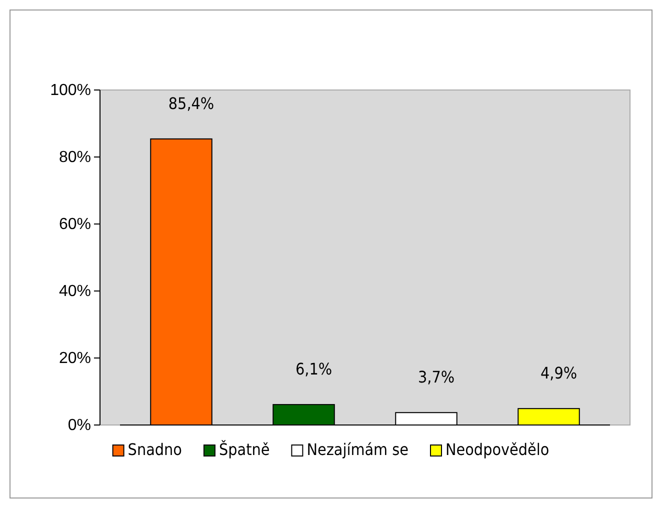 This screenshot has height=508, width=662. I want to click on y-tick-label: 40%, so click(74, 291).